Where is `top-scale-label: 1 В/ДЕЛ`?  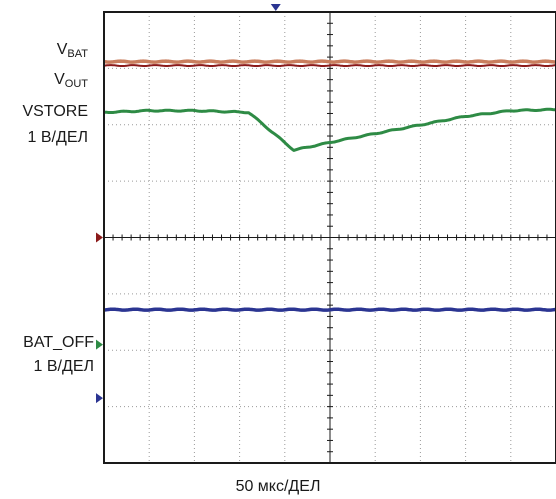
top-scale-label: 1 В/ДЕЛ is located at coordinates (57, 137).